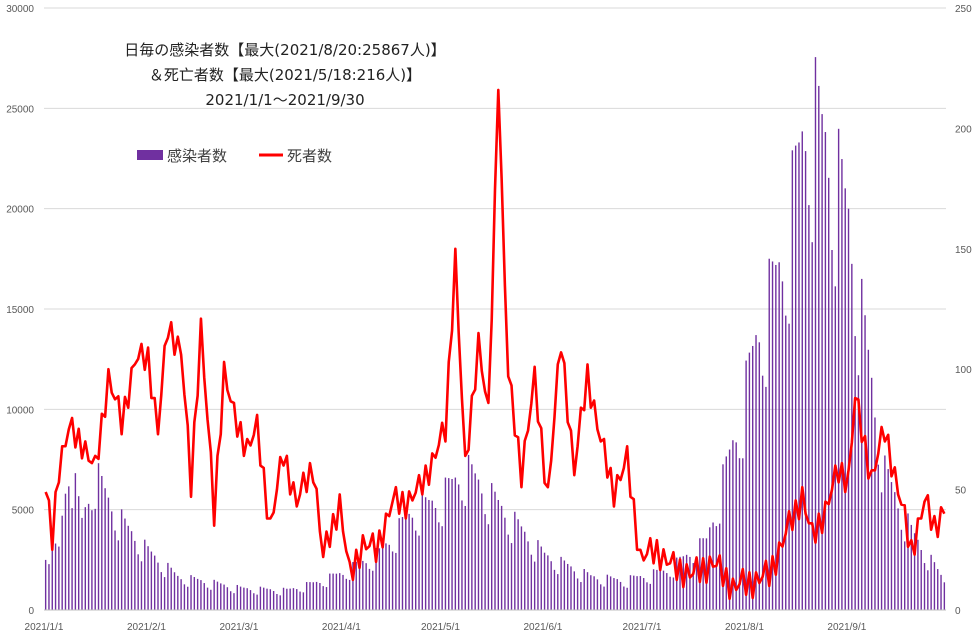 Image resolution: width=977 pixels, height=638 pixels. Describe the element at coordinates (20, 9) in the screenshot. I see `left-tick-label: 30000` at that location.